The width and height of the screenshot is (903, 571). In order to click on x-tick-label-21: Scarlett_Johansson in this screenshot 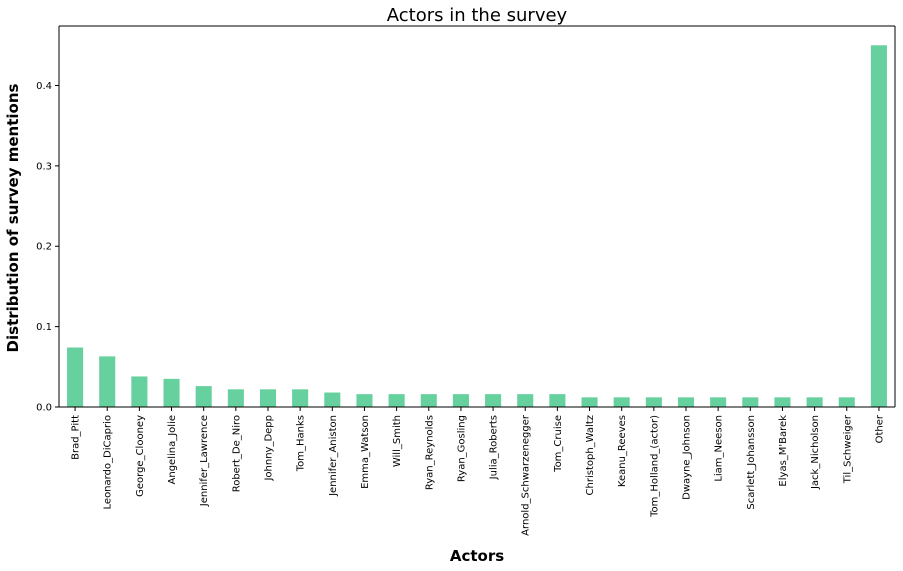, I will do `click(751, 462)`.